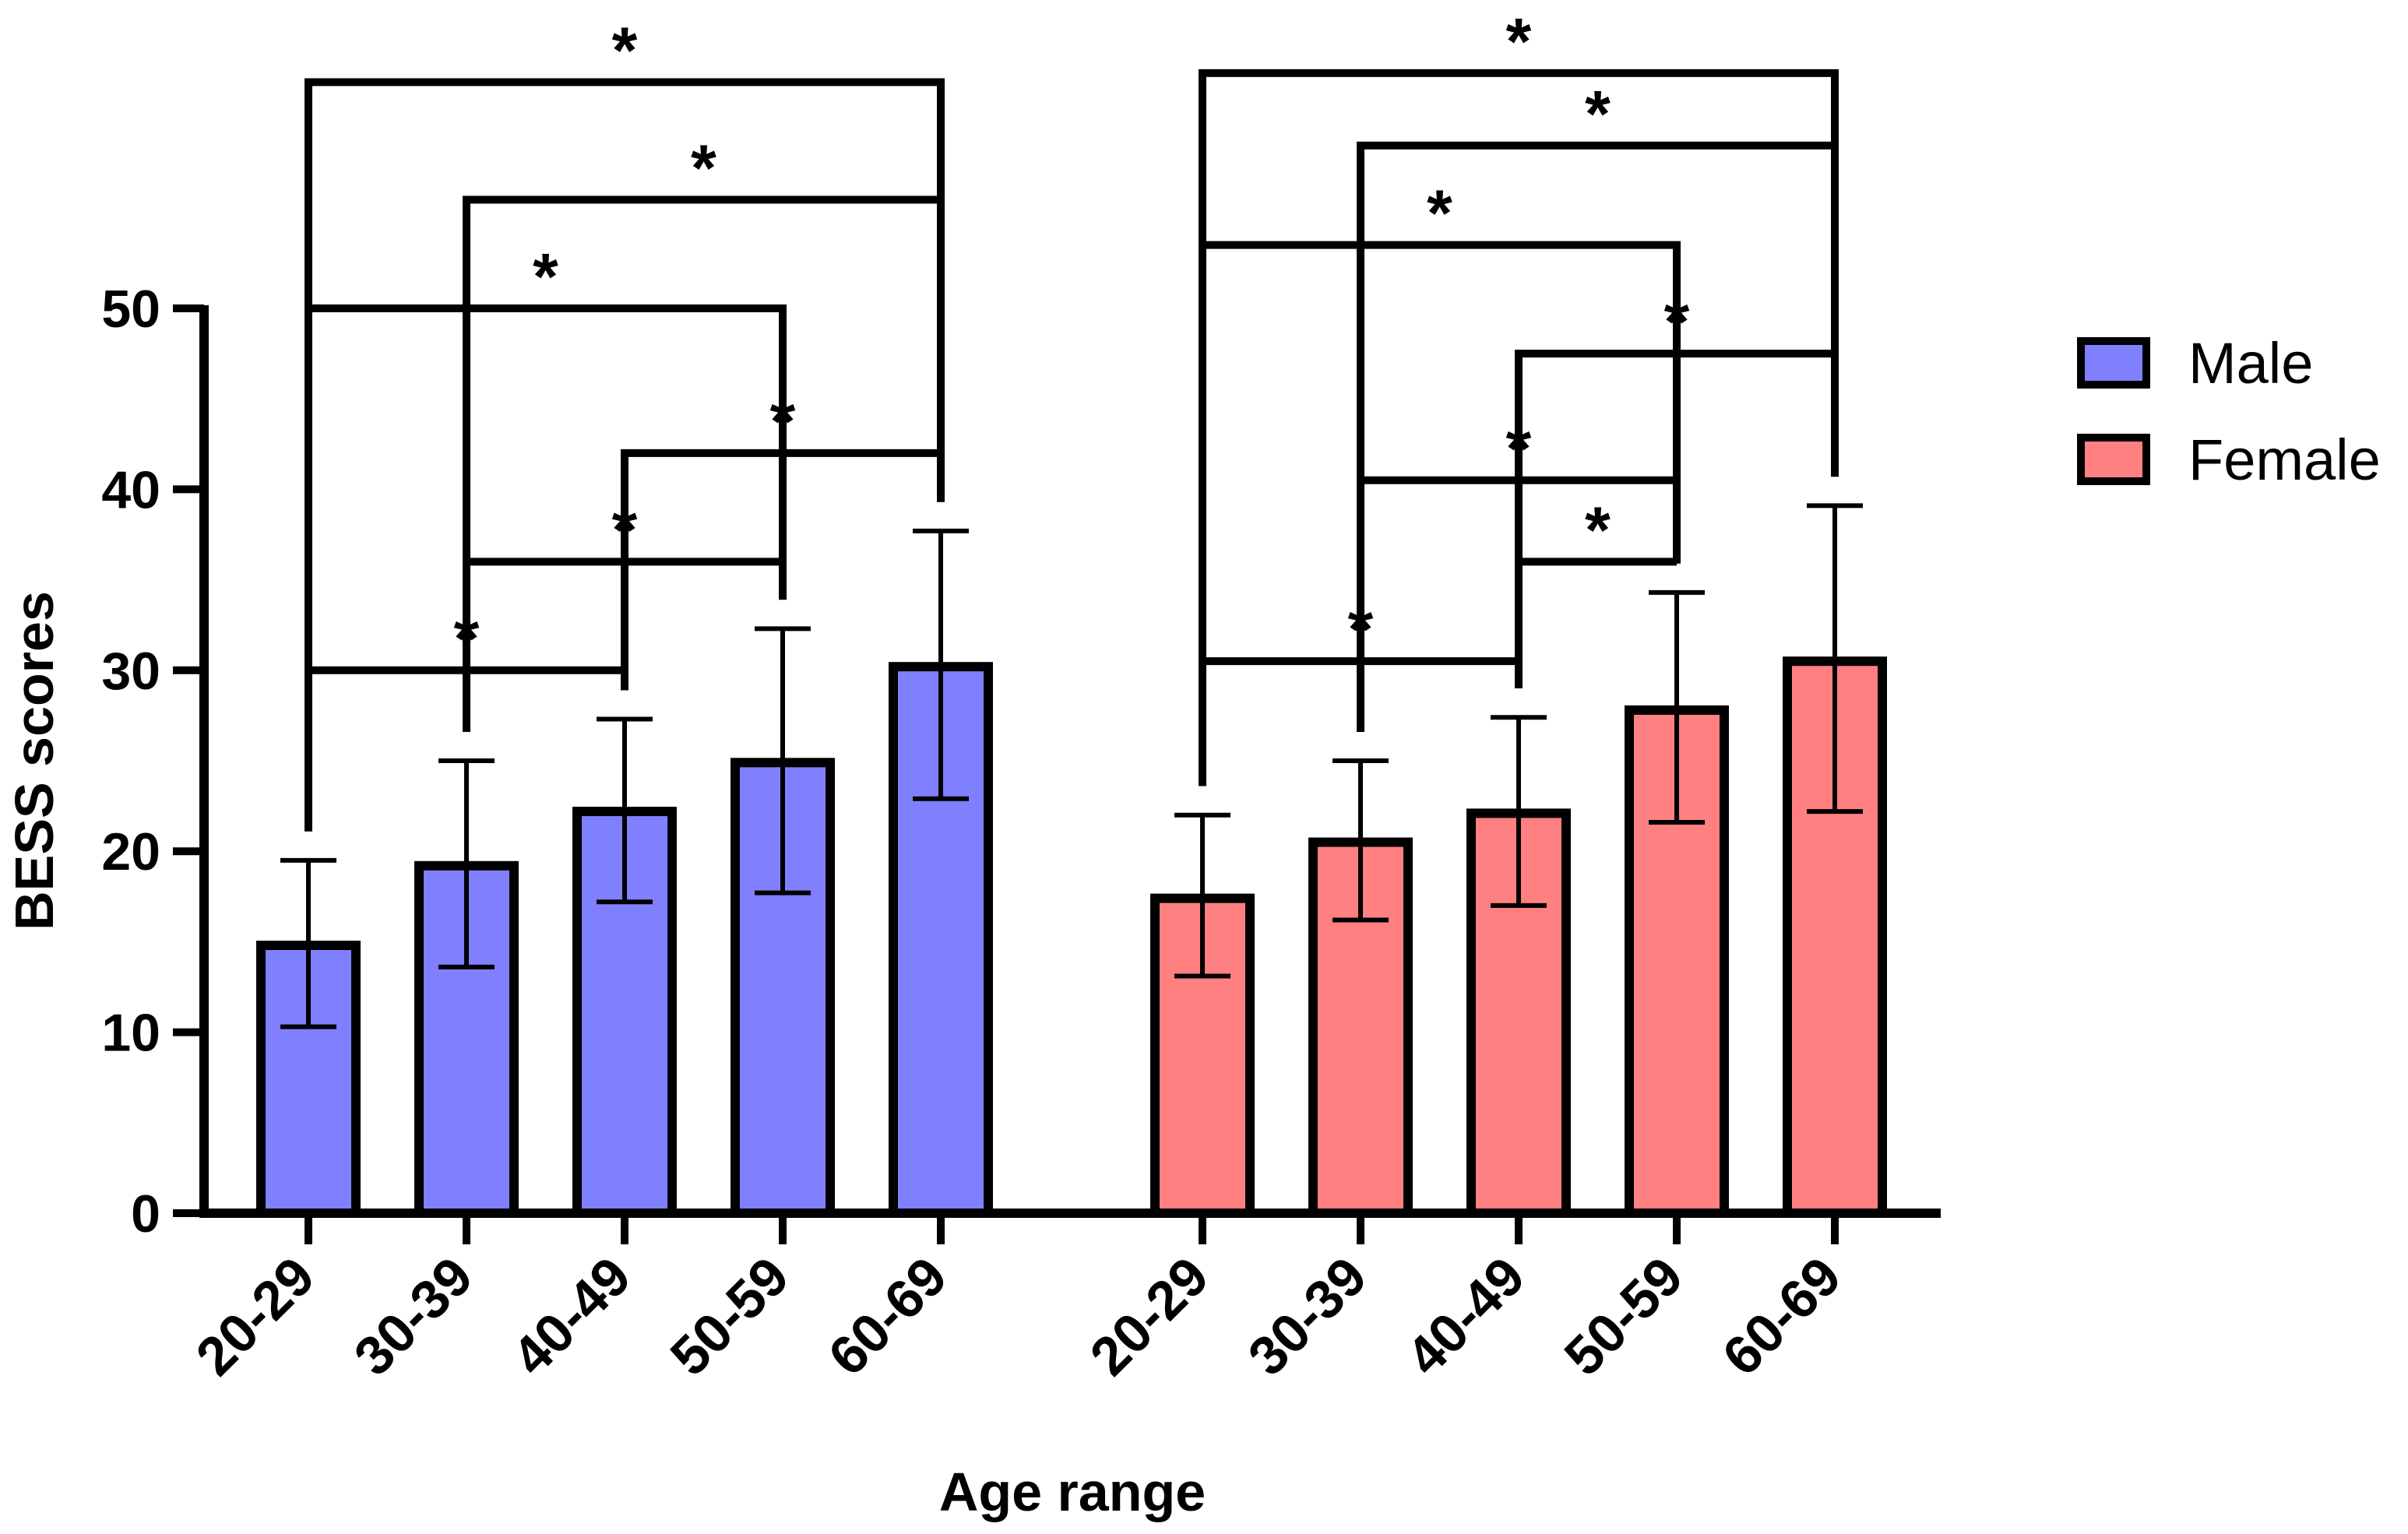  What do you see at coordinates (131, 852) in the screenshot?
I see `y-tick-label-20: 20` at bounding box center [131, 852].